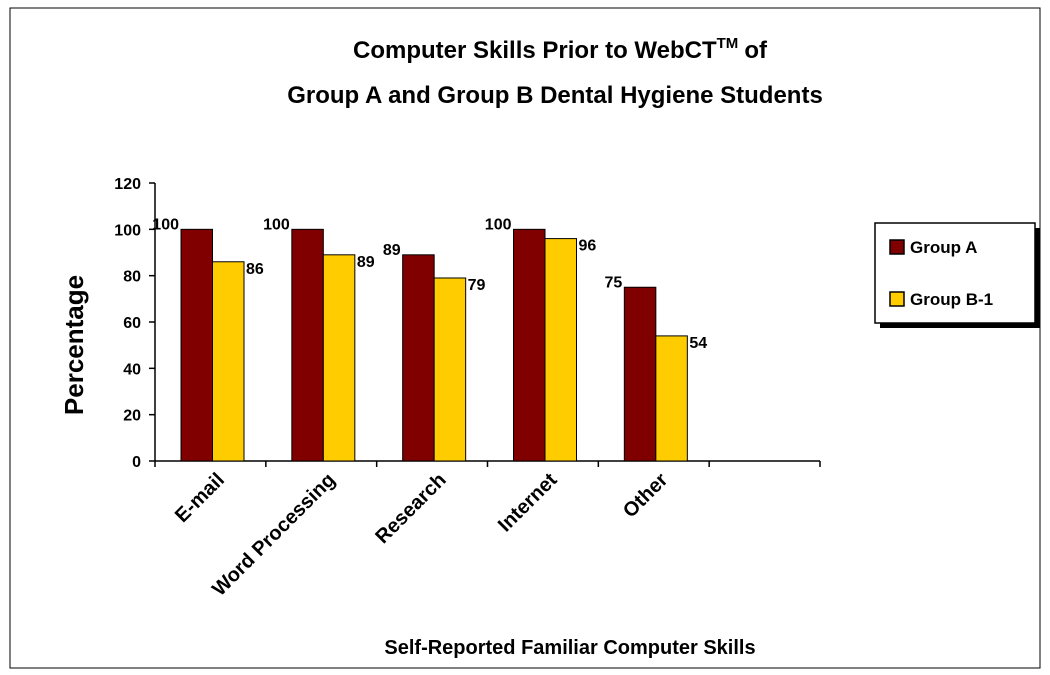 This screenshot has height=675, width=1050. I want to click on data-label: 79, so click(477, 285).